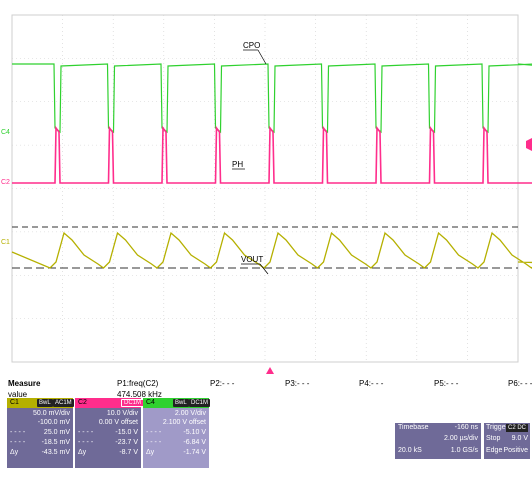  I want to click on channel-panel-c1-cursor2-label: - - - -, so click(18, 442).